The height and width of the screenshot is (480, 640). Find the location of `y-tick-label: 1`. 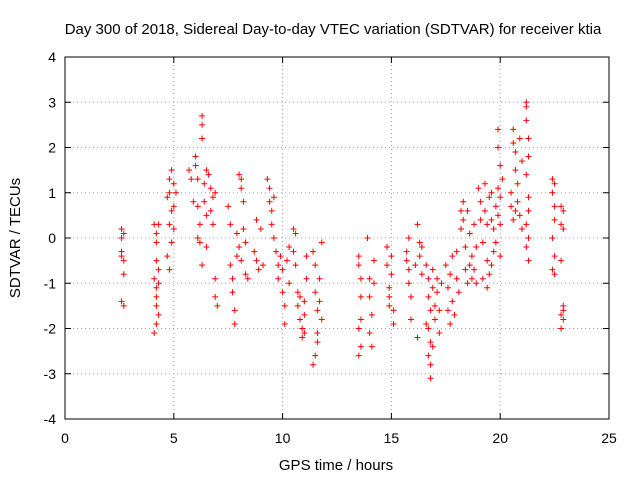

y-tick-label: 1 is located at coordinates (52, 193).